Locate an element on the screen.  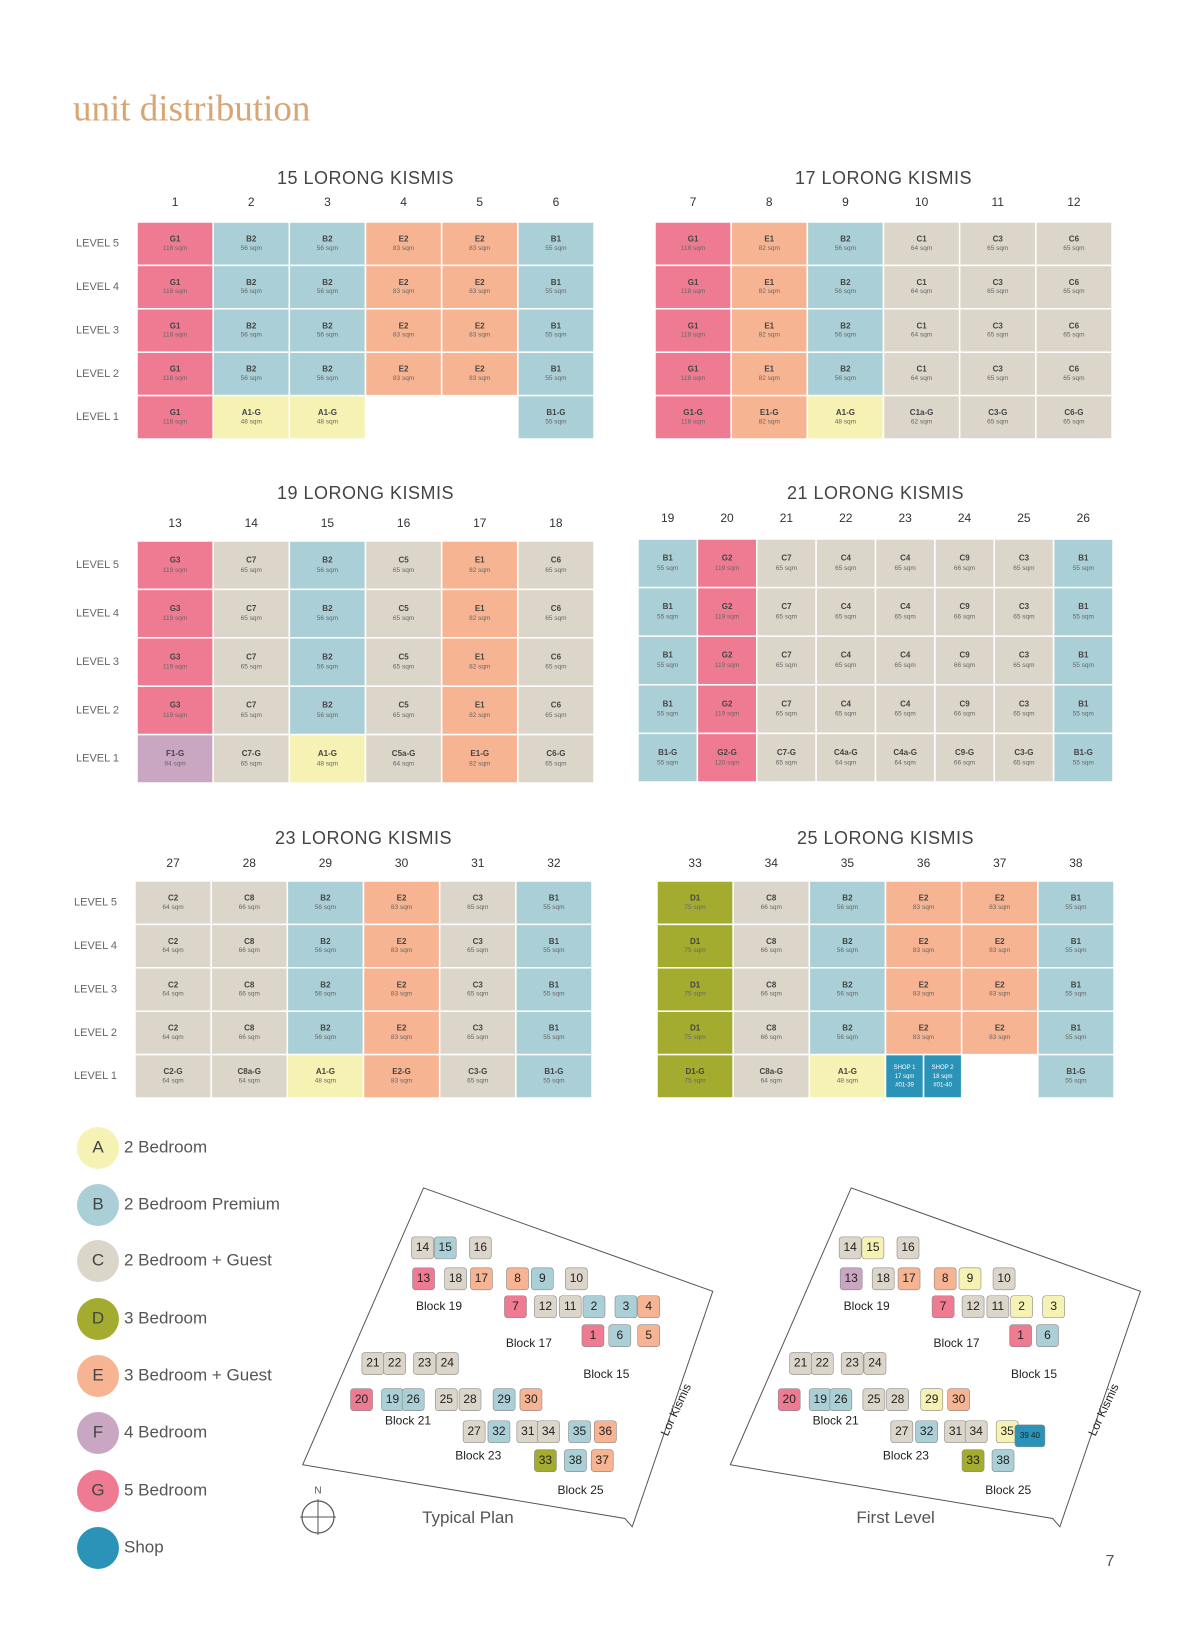
block-label: Block 15 is located at coordinates (1034, 1374).